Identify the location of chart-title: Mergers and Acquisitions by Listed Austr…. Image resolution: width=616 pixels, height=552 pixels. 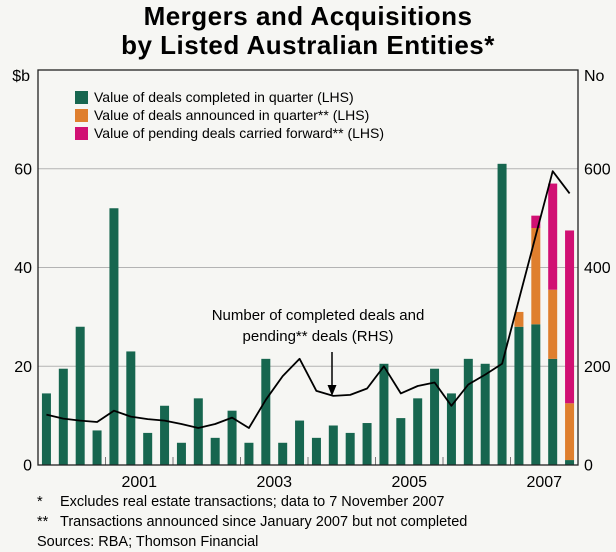
(308, 31).